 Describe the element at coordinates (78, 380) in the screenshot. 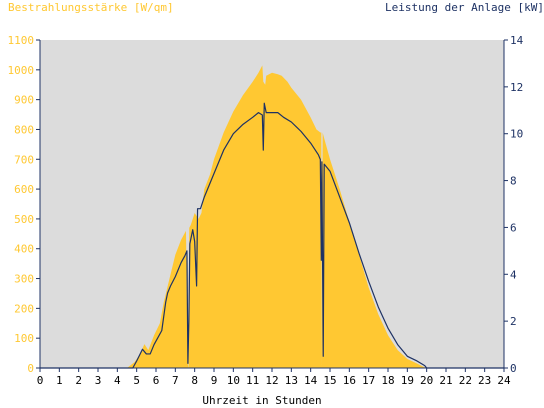

I see `x-tick-label: 2` at that location.